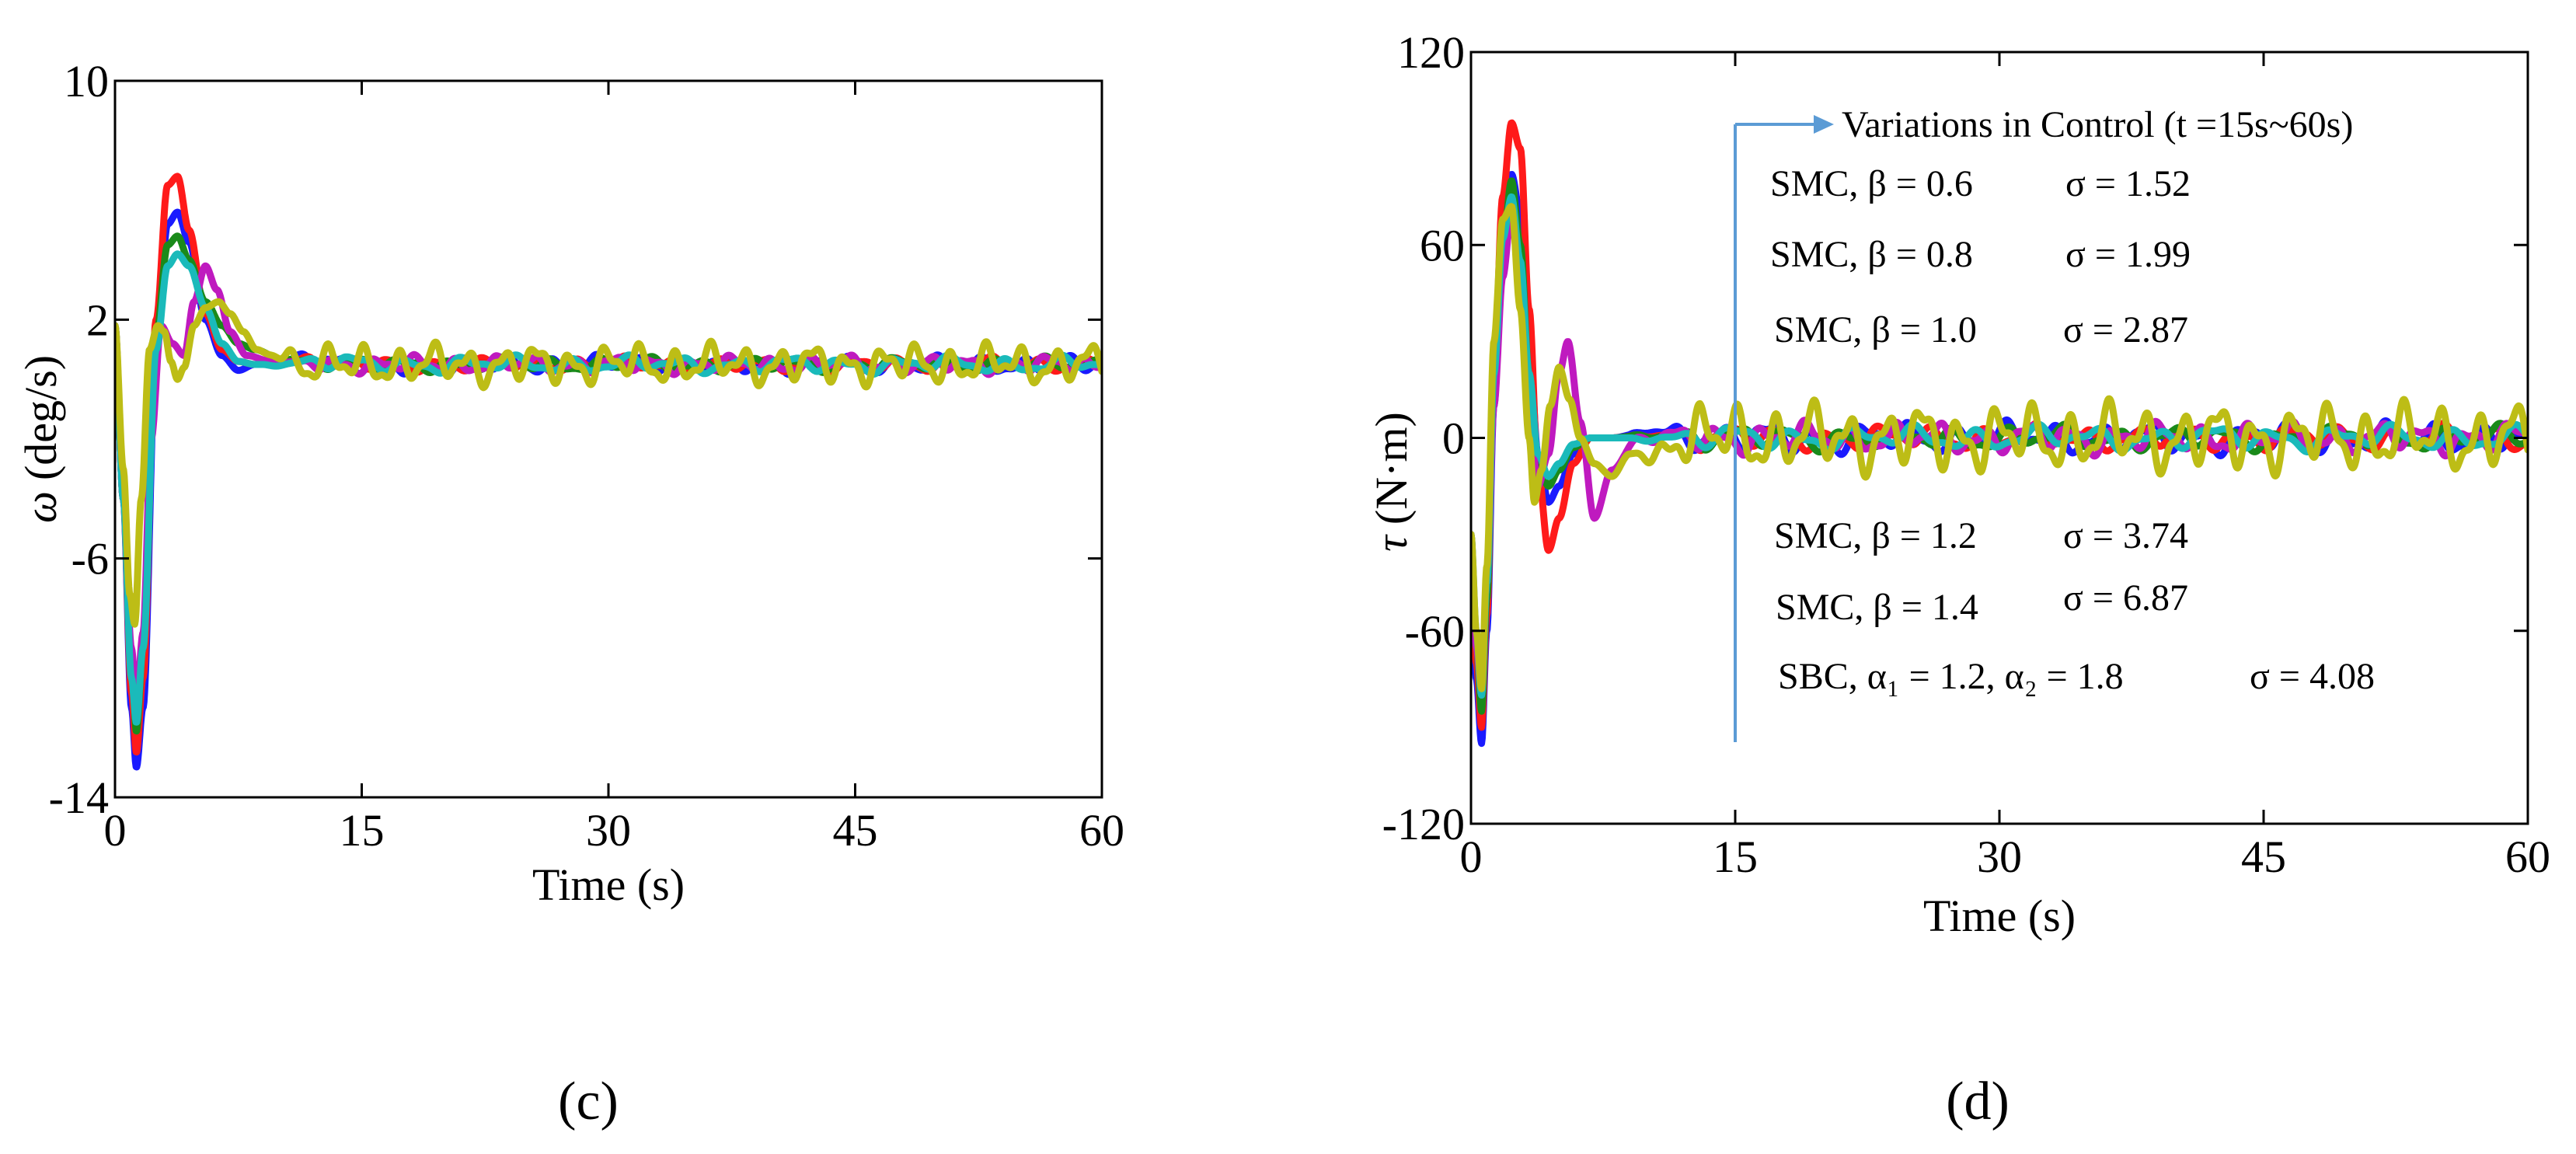  I want to click on chart-c-xlabel: Time (s), so click(608, 884).